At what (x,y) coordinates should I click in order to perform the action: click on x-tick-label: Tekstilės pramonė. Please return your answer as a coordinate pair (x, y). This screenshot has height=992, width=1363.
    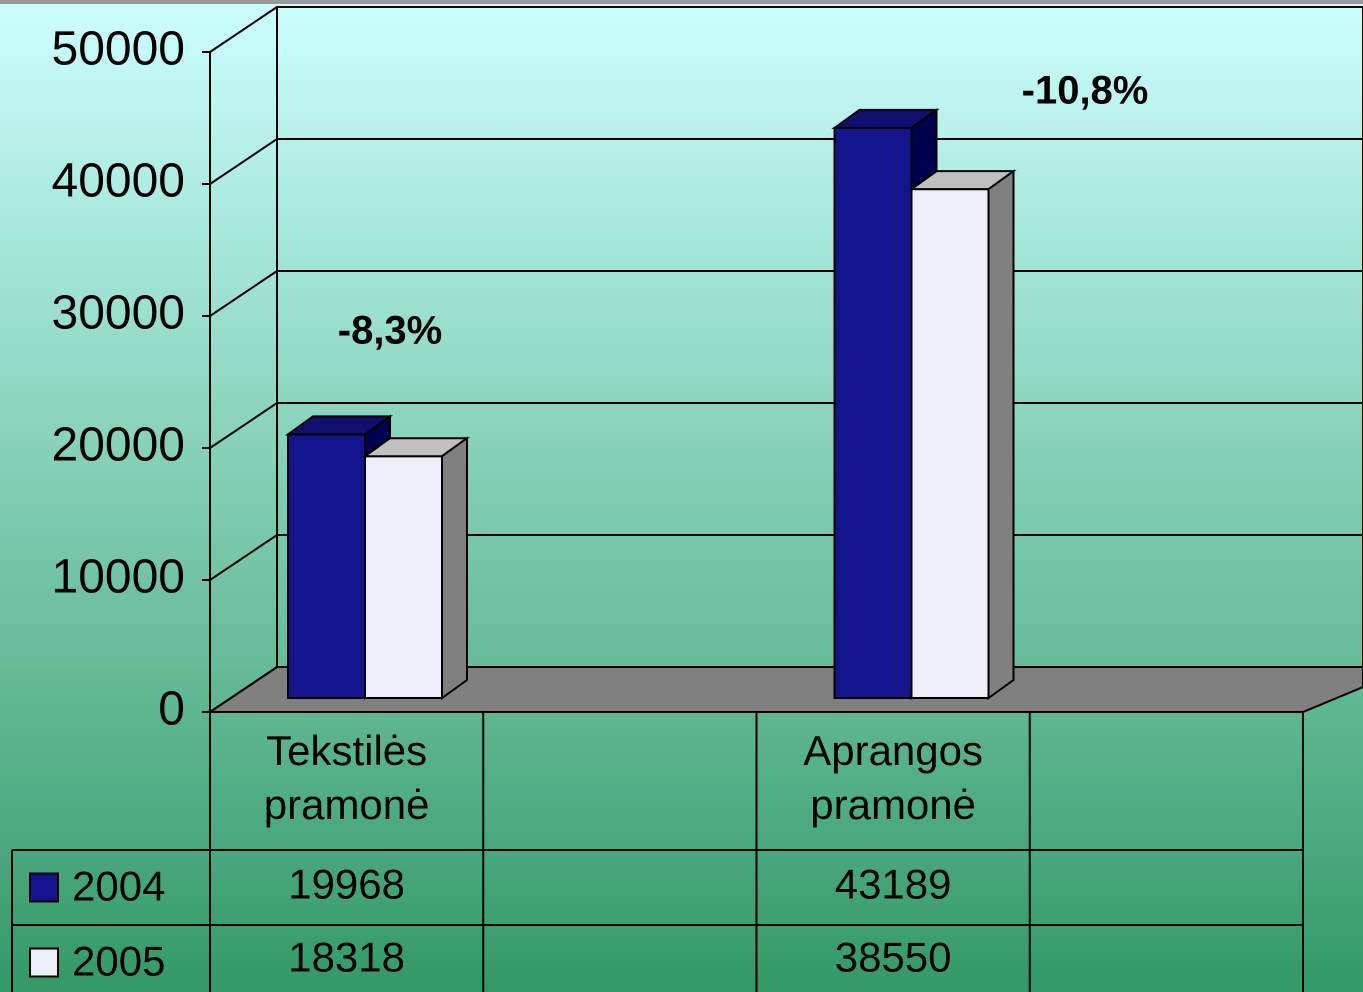
    Looking at the image, I should click on (346, 777).